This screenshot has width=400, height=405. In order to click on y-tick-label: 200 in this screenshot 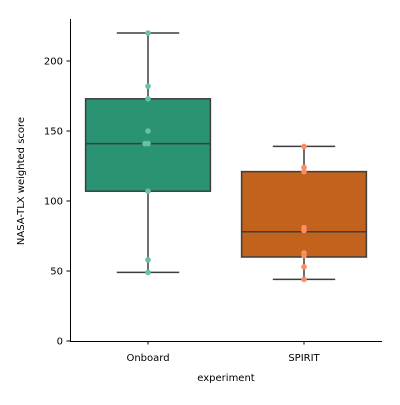, I will do `click(53, 62)`.